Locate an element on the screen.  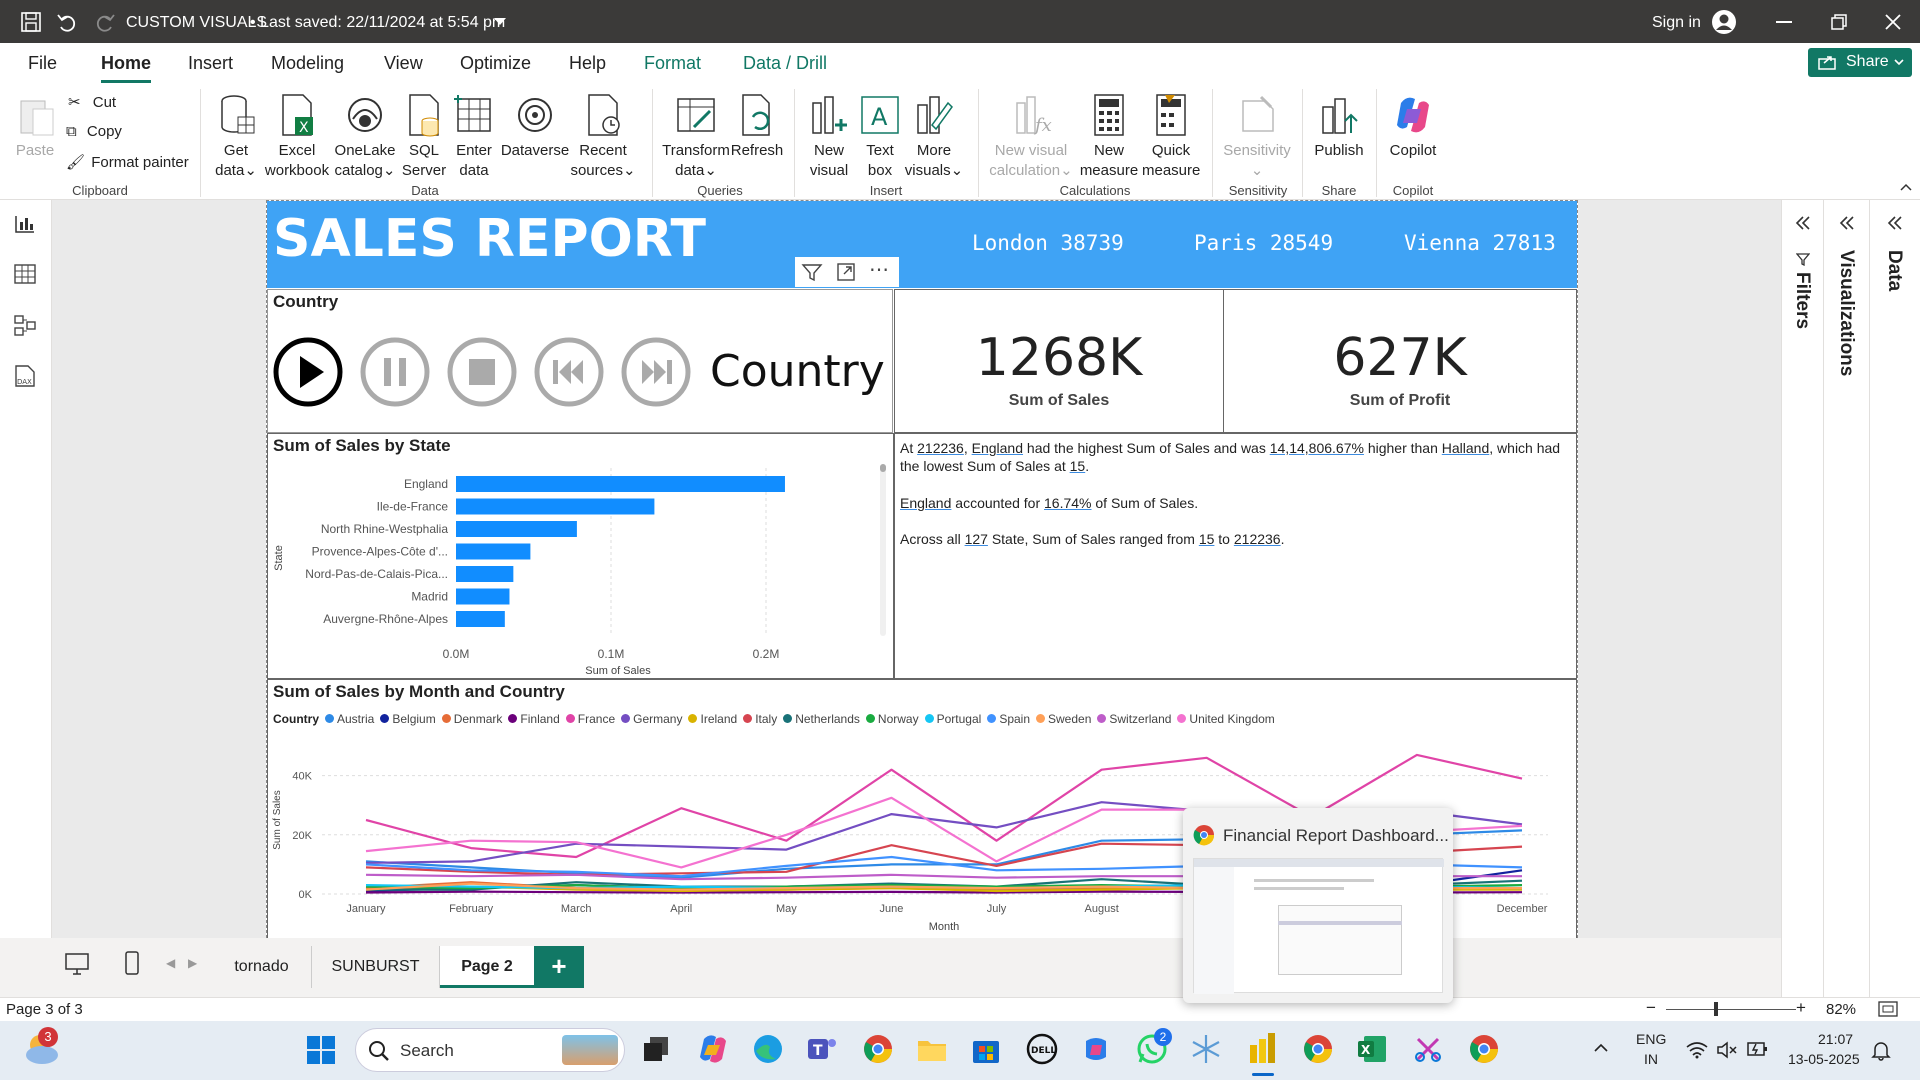
legend-item: Switzerland is located at coordinates (1134, 719).